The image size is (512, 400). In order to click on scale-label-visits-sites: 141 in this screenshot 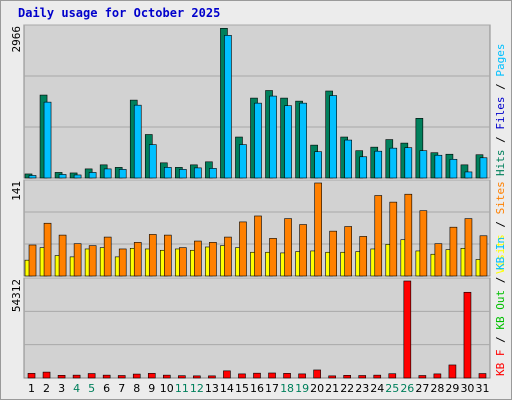, I will do `click(16, 191)`.